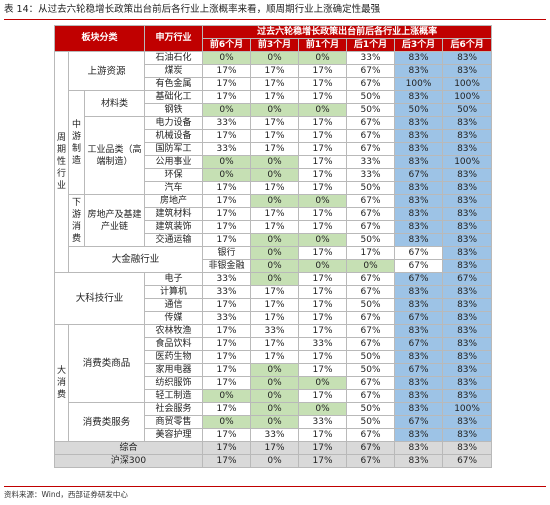 The height and width of the screenshot is (505, 550). What do you see at coordinates (467, 45) in the screenshot?
I see `period-header: 后6个月` at bounding box center [467, 45].